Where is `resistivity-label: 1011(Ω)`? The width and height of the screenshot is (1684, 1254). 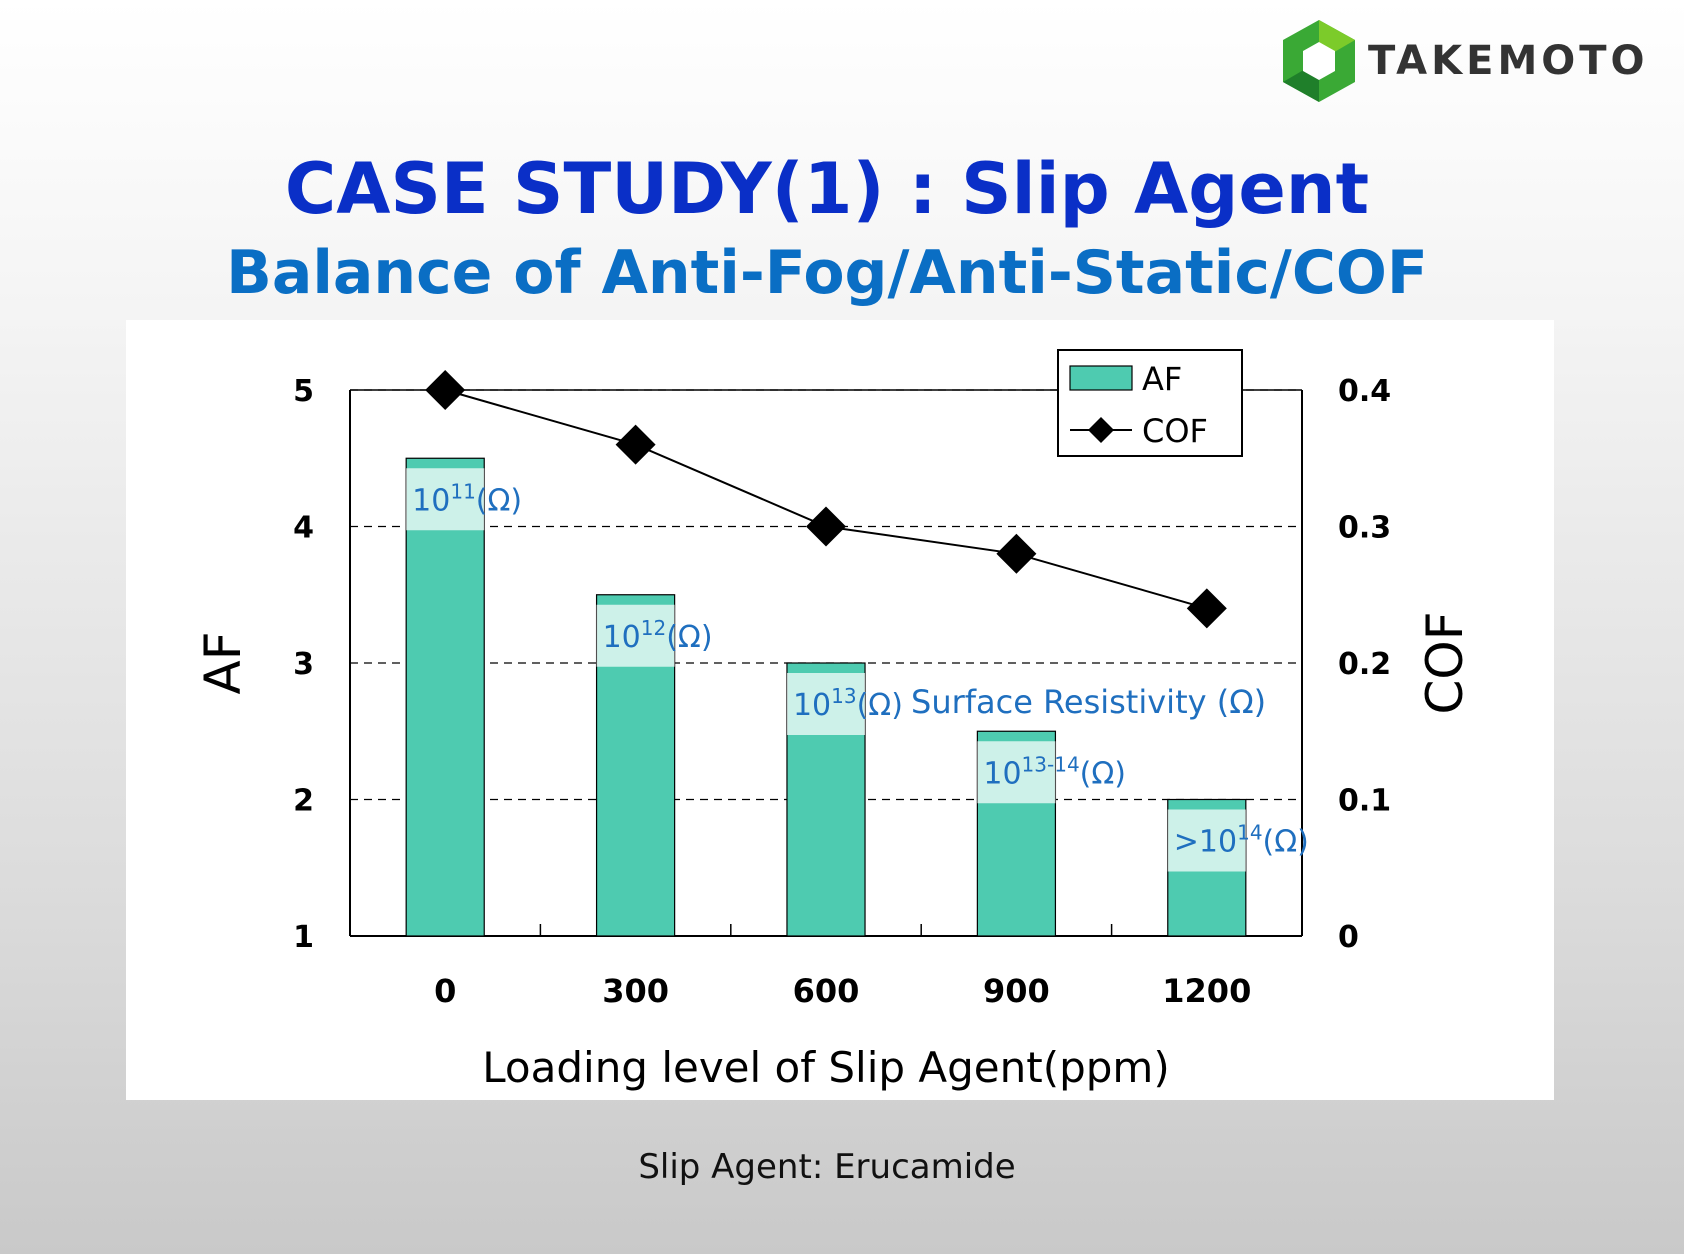
resistivity-label: 1011(Ω) is located at coordinates (467, 498).